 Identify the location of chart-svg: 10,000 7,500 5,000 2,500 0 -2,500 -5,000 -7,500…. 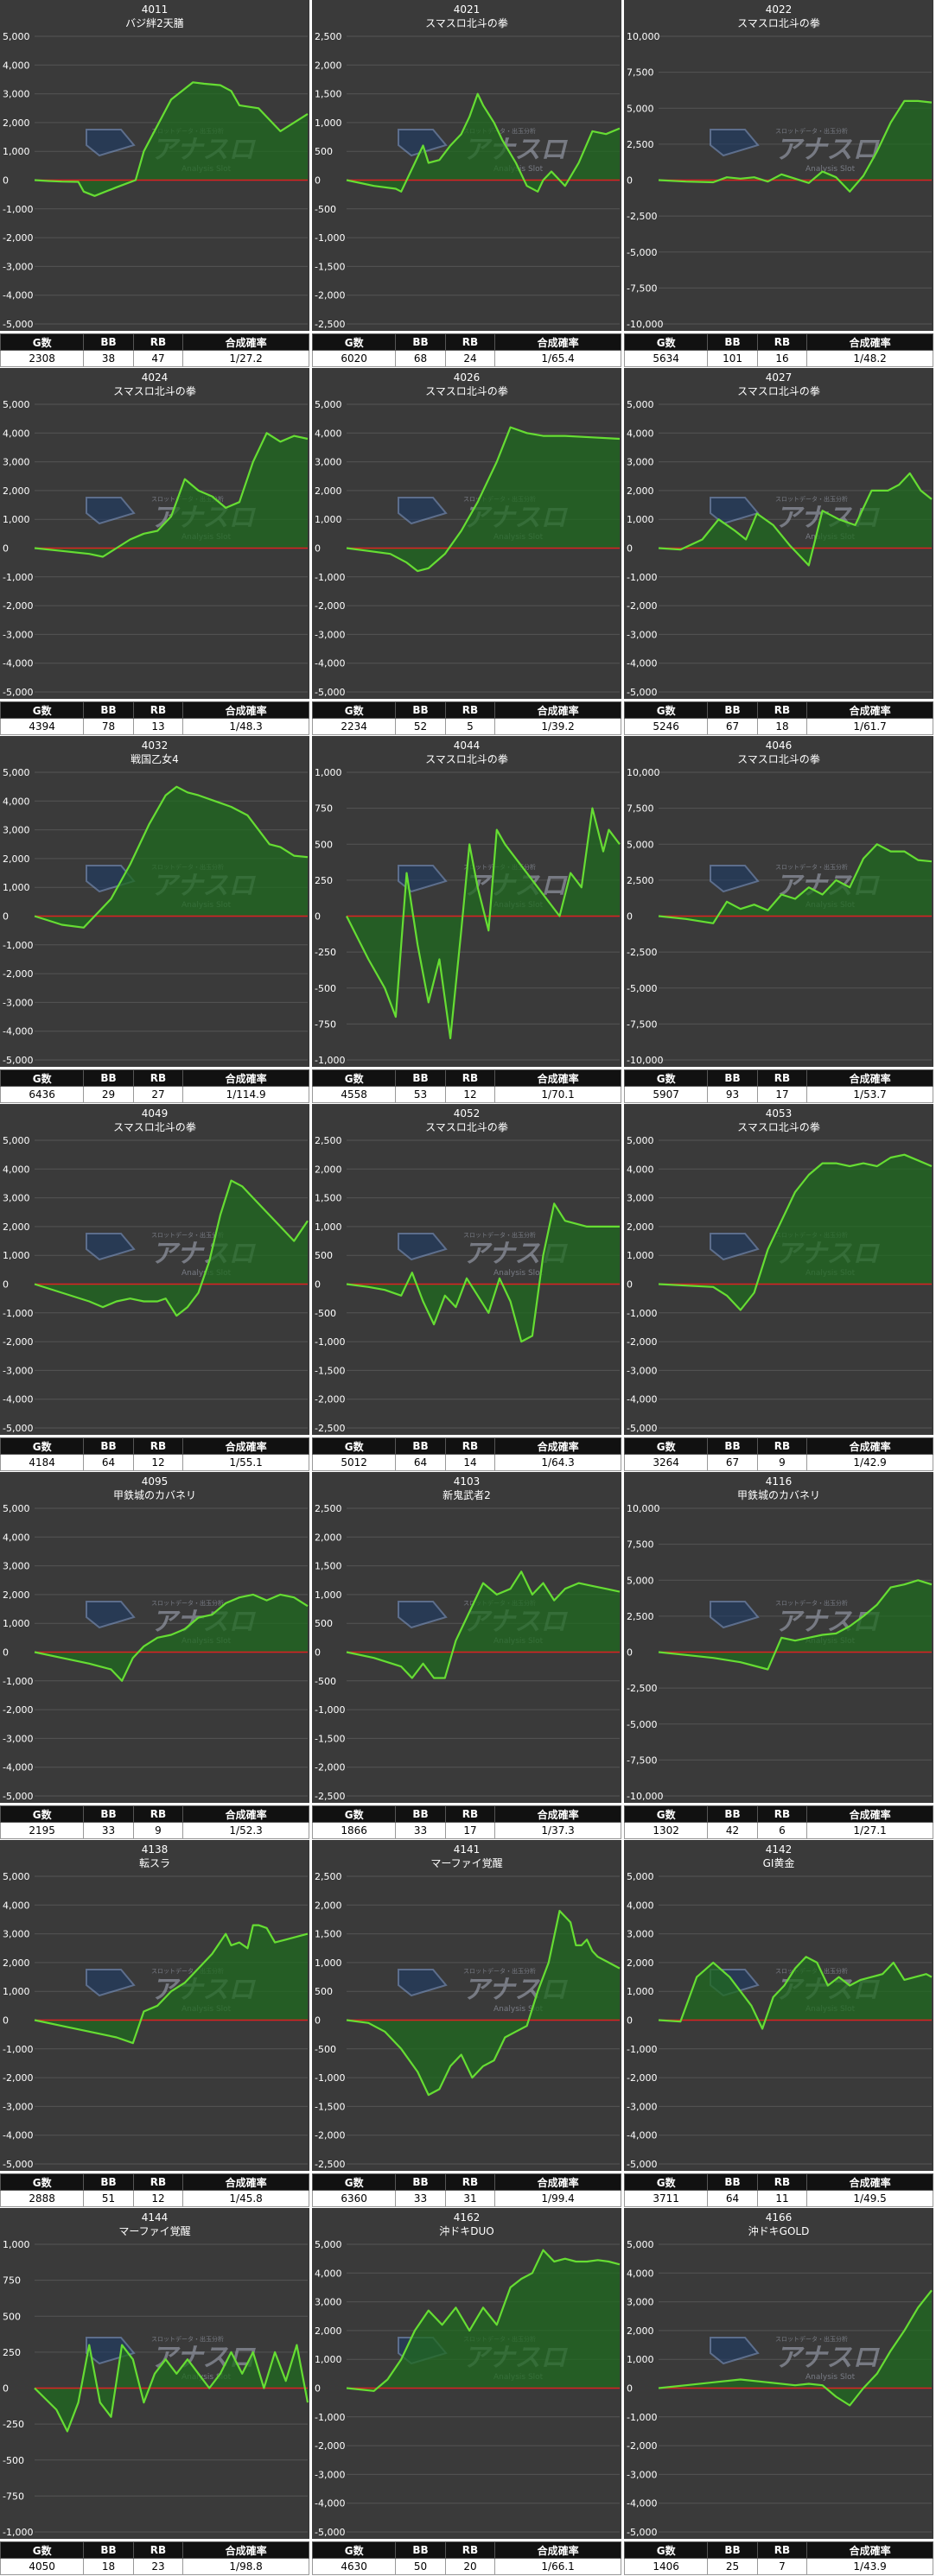
(779, 901).